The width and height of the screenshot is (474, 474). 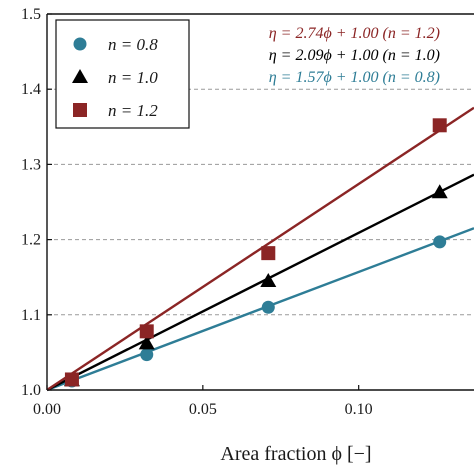 What do you see at coordinates (31, 390) in the screenshot?
I see `y-tick-label: 1.0` at bounding box center [31, 390].